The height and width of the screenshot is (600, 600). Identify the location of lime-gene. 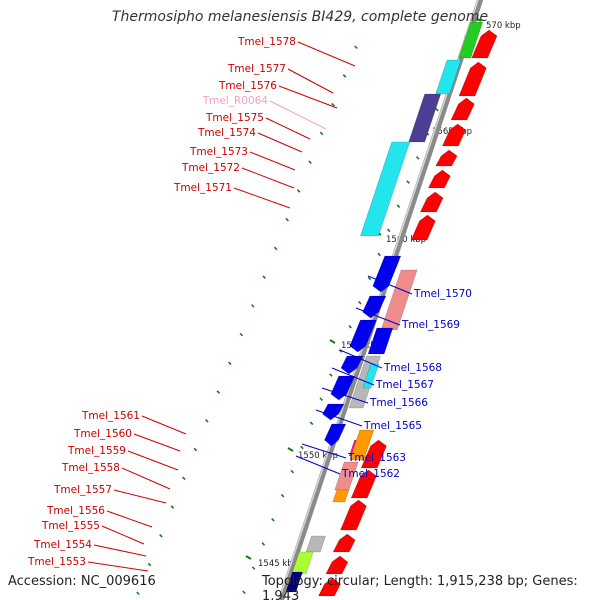
(302, 563).